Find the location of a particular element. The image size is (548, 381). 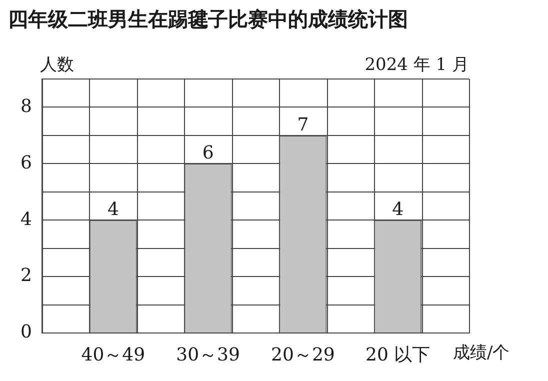

data-label: 6 is located at coordinates (208, 153).